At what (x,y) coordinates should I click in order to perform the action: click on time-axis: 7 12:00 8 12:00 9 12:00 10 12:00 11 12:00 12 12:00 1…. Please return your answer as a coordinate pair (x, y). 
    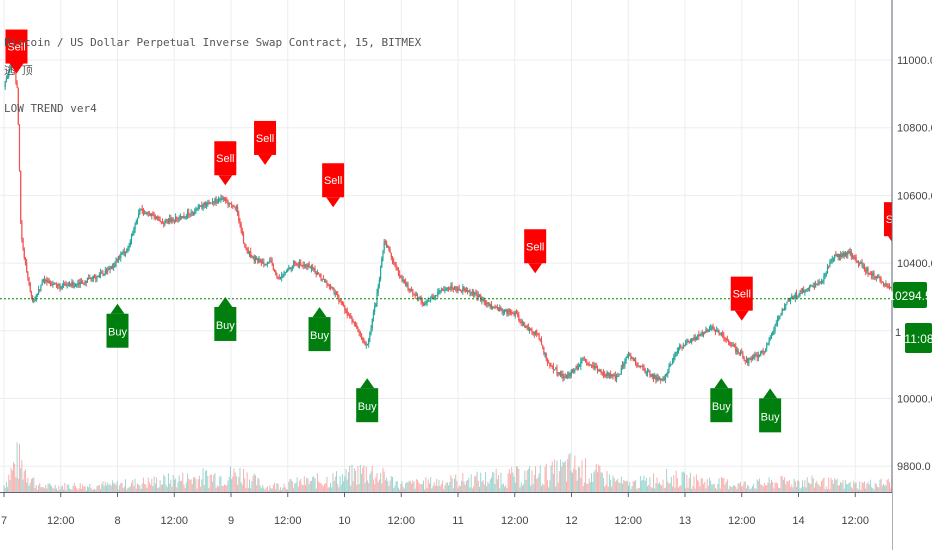
    Looking at the image, I should click on (435, 510).